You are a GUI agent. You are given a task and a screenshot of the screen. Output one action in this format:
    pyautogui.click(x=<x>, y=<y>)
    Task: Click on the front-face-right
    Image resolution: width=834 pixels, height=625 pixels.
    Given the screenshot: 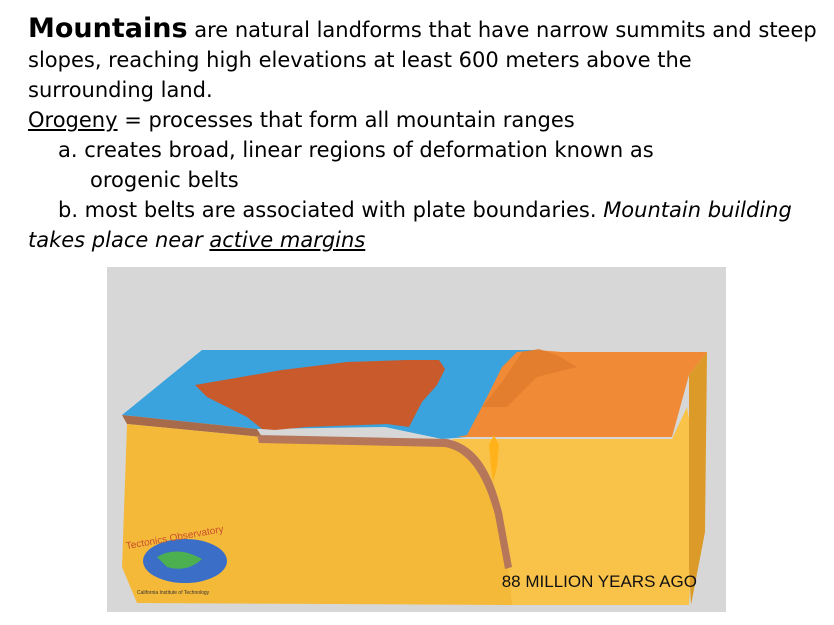 What is the action you would take?
    pyautogui.click(x=574, y=506)
    